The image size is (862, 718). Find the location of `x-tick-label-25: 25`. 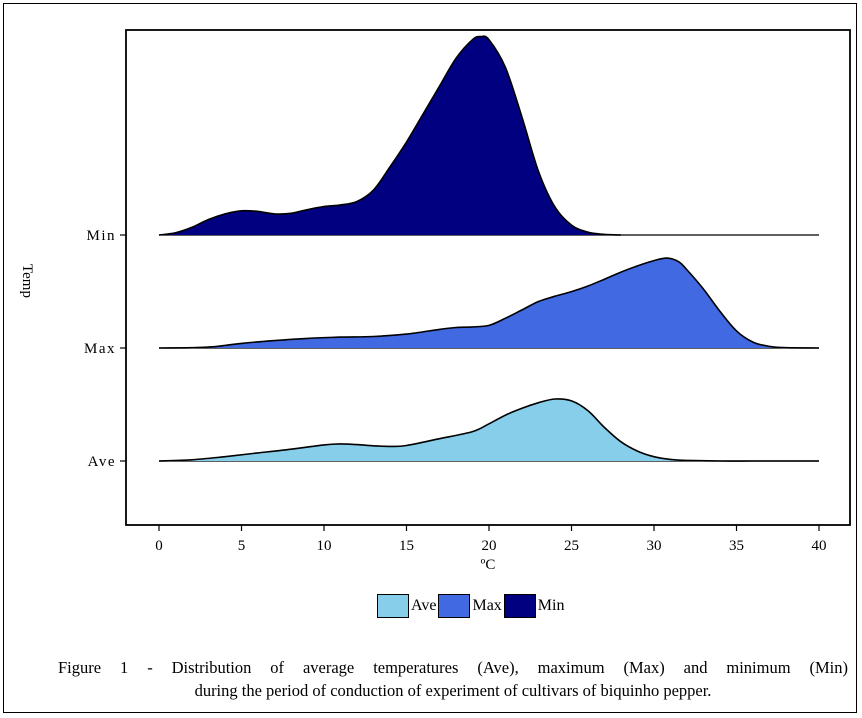

x-tick-label-25: 25 is located at coordinates (571, 546).